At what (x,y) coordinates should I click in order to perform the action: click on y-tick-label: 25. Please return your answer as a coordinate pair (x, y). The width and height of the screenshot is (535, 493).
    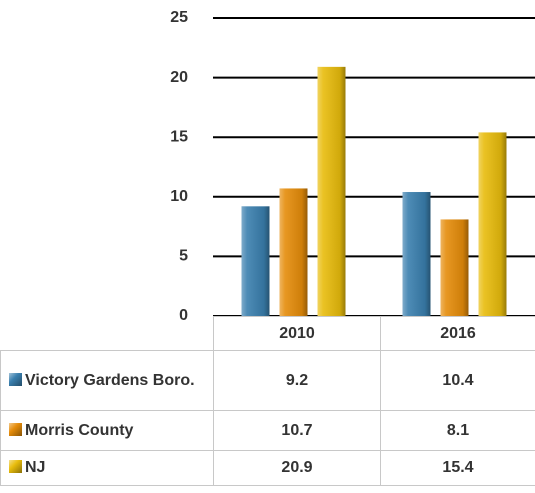
    Looking at the image, I should click on (179, 17).